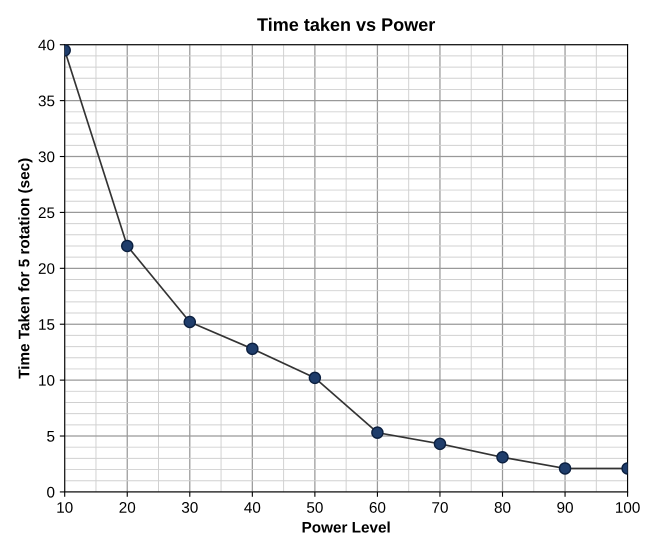 This screenshot has height=559, width=647. I want to click on x-axis-title: Power Level, so click(346, 527).